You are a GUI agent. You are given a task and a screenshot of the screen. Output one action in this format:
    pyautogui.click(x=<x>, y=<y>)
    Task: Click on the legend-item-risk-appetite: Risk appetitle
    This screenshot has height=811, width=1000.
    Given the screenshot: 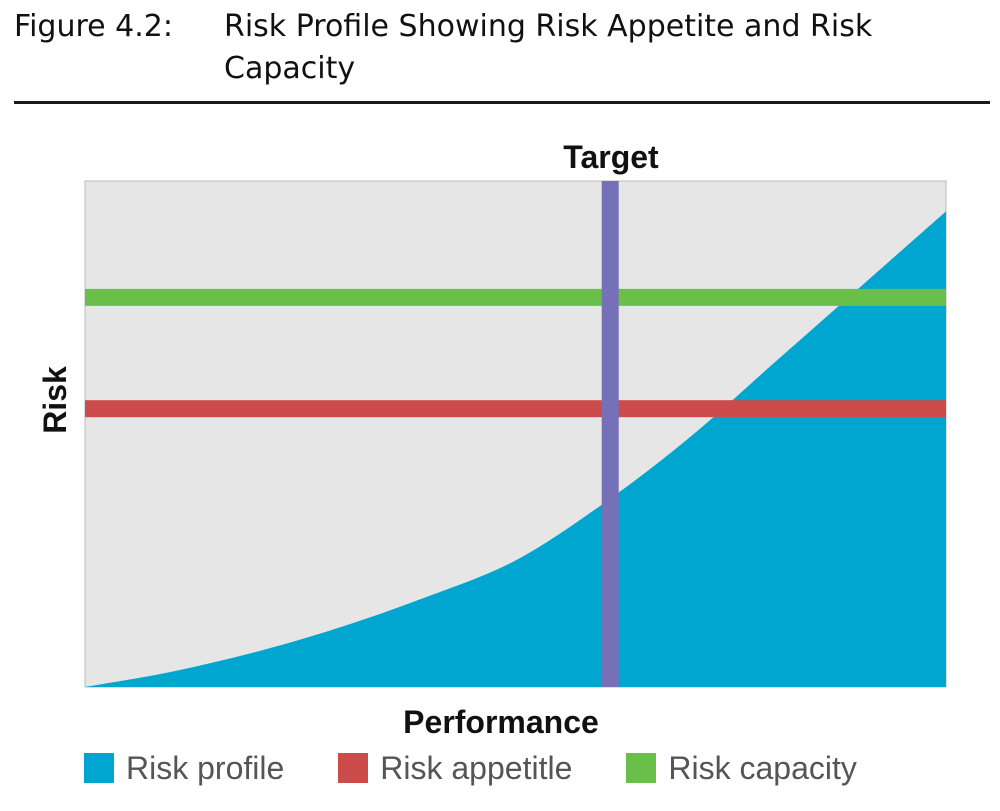 What is the action you would take?
    pyautogui.click(x=455, y=768)
    